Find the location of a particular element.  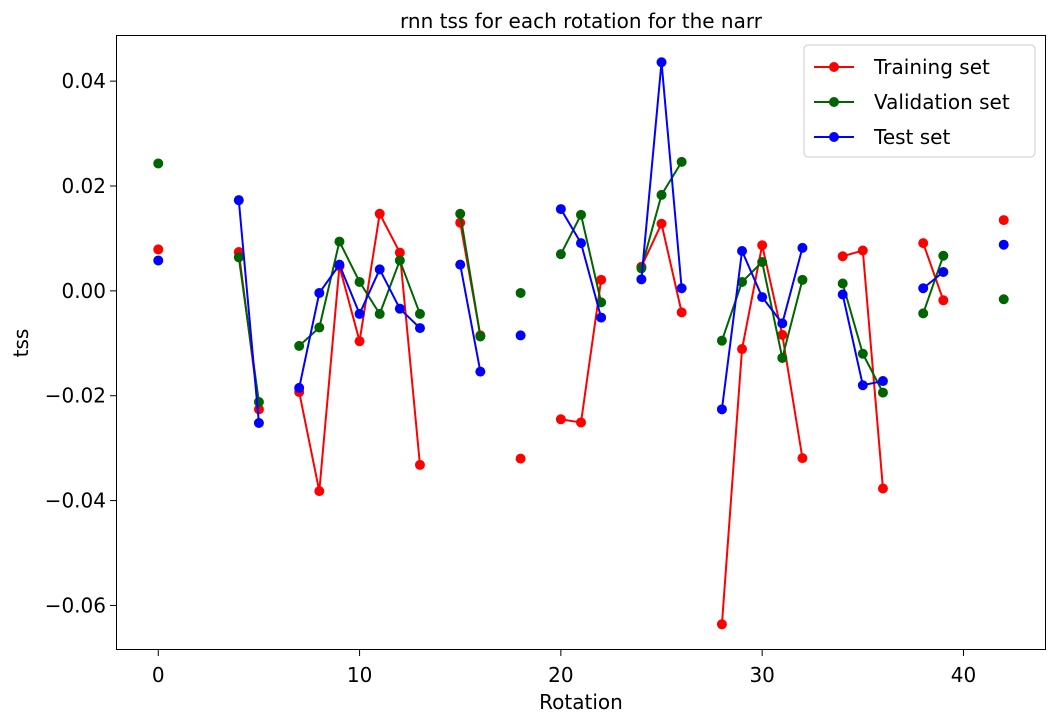

legend-item: Training set is located at coordinates (902, 67).